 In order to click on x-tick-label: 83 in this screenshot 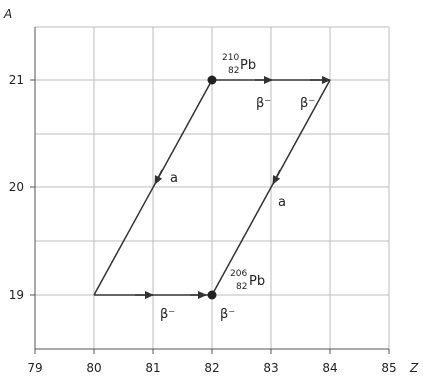, I will do `click(270, 368)`.